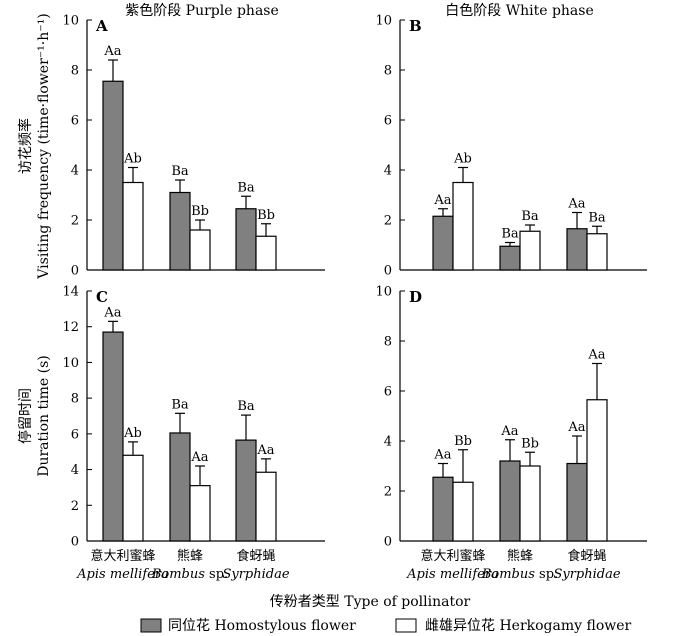 This screenshot has width=700, height=636. Describe the element at coordinates (70, 327) in the screenshot. I see `y-tick-label: 12` at that location.